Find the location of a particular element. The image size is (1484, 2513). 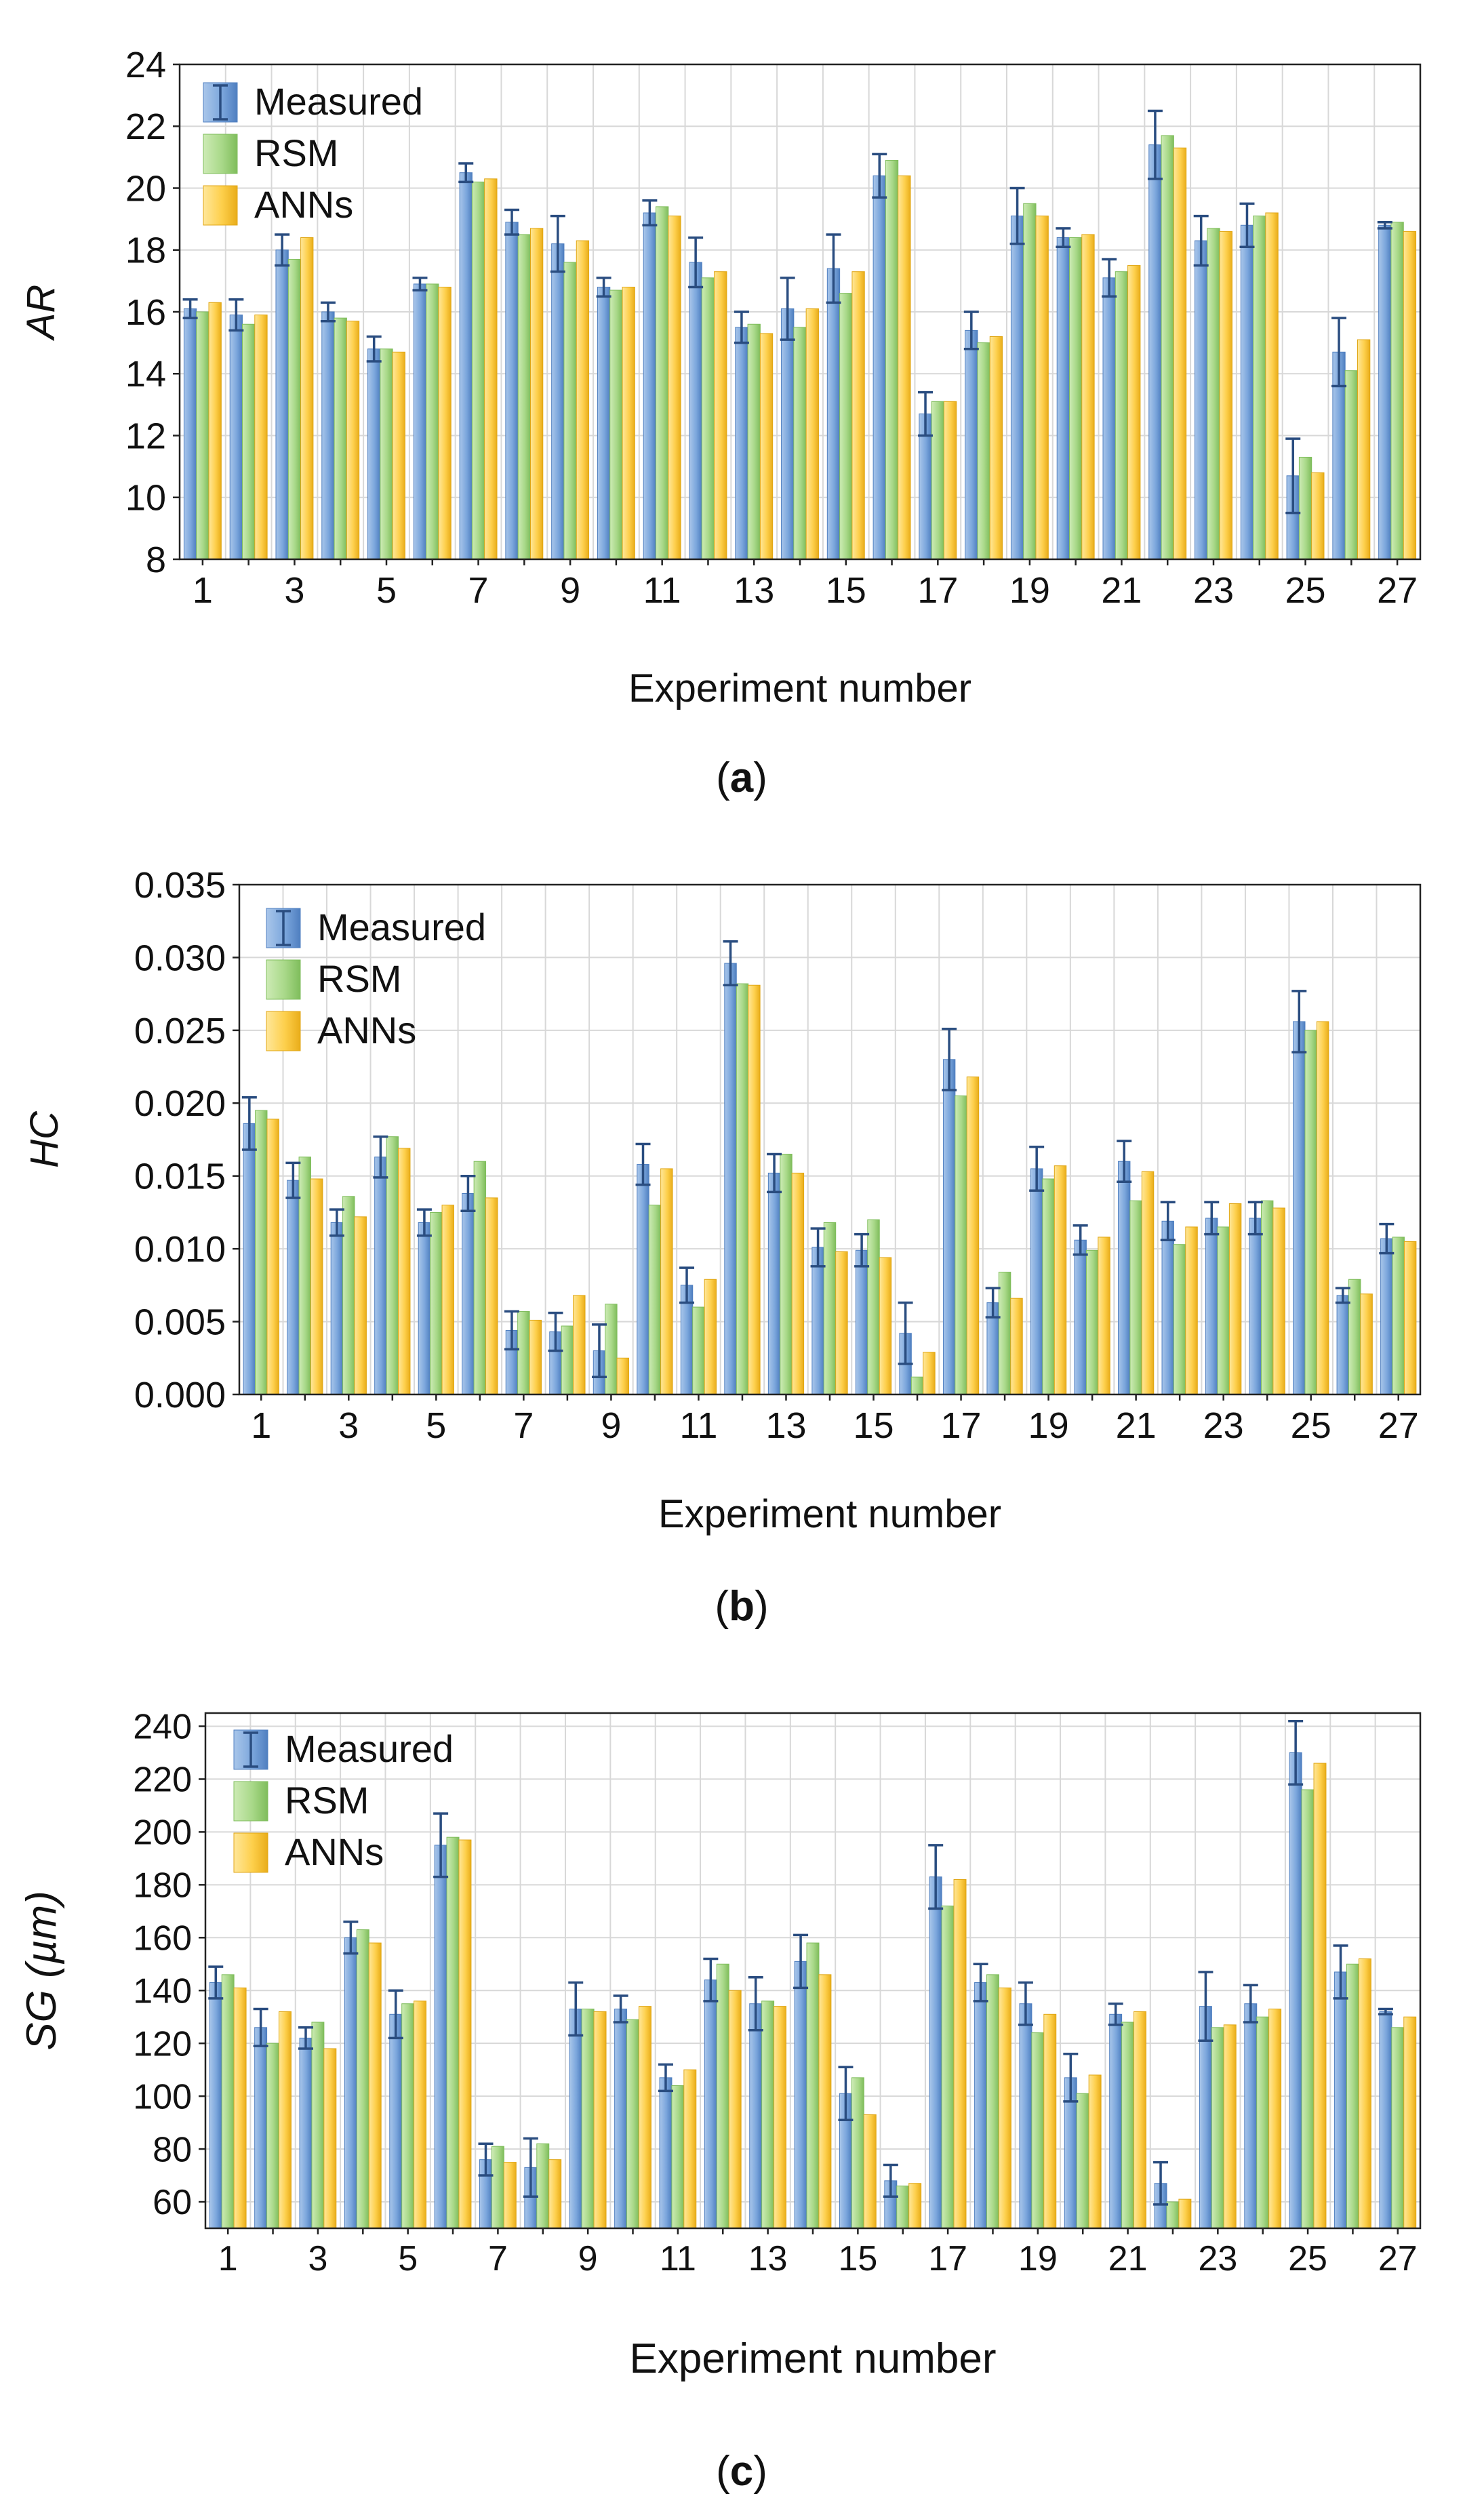

panel-caption-c: (c) is located at coordinates (741, 2471).